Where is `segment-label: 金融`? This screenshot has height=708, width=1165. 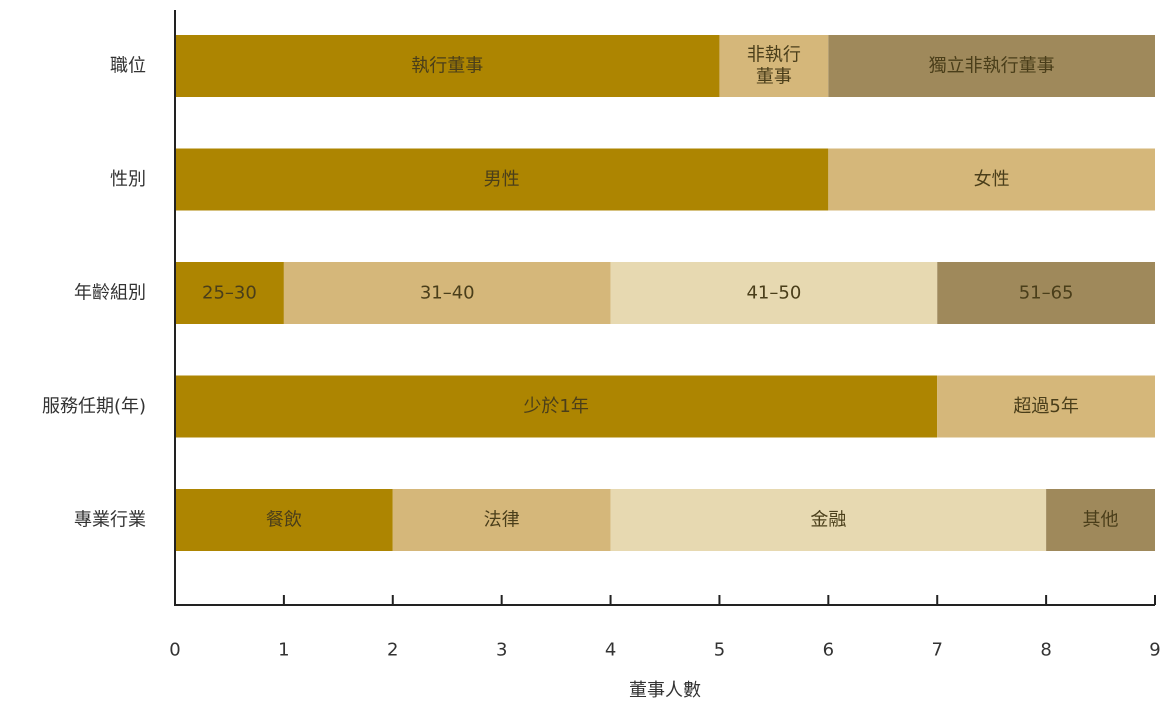
segment-label: 金融 is located at coordinates (828, 520).